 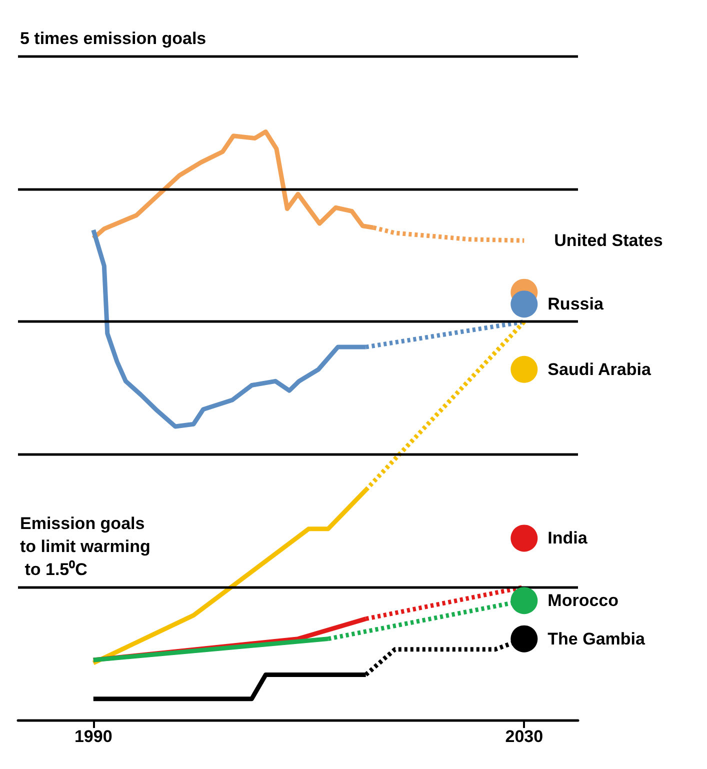 I want to click on series-label: The Gambia, so click(x=597, y=638).